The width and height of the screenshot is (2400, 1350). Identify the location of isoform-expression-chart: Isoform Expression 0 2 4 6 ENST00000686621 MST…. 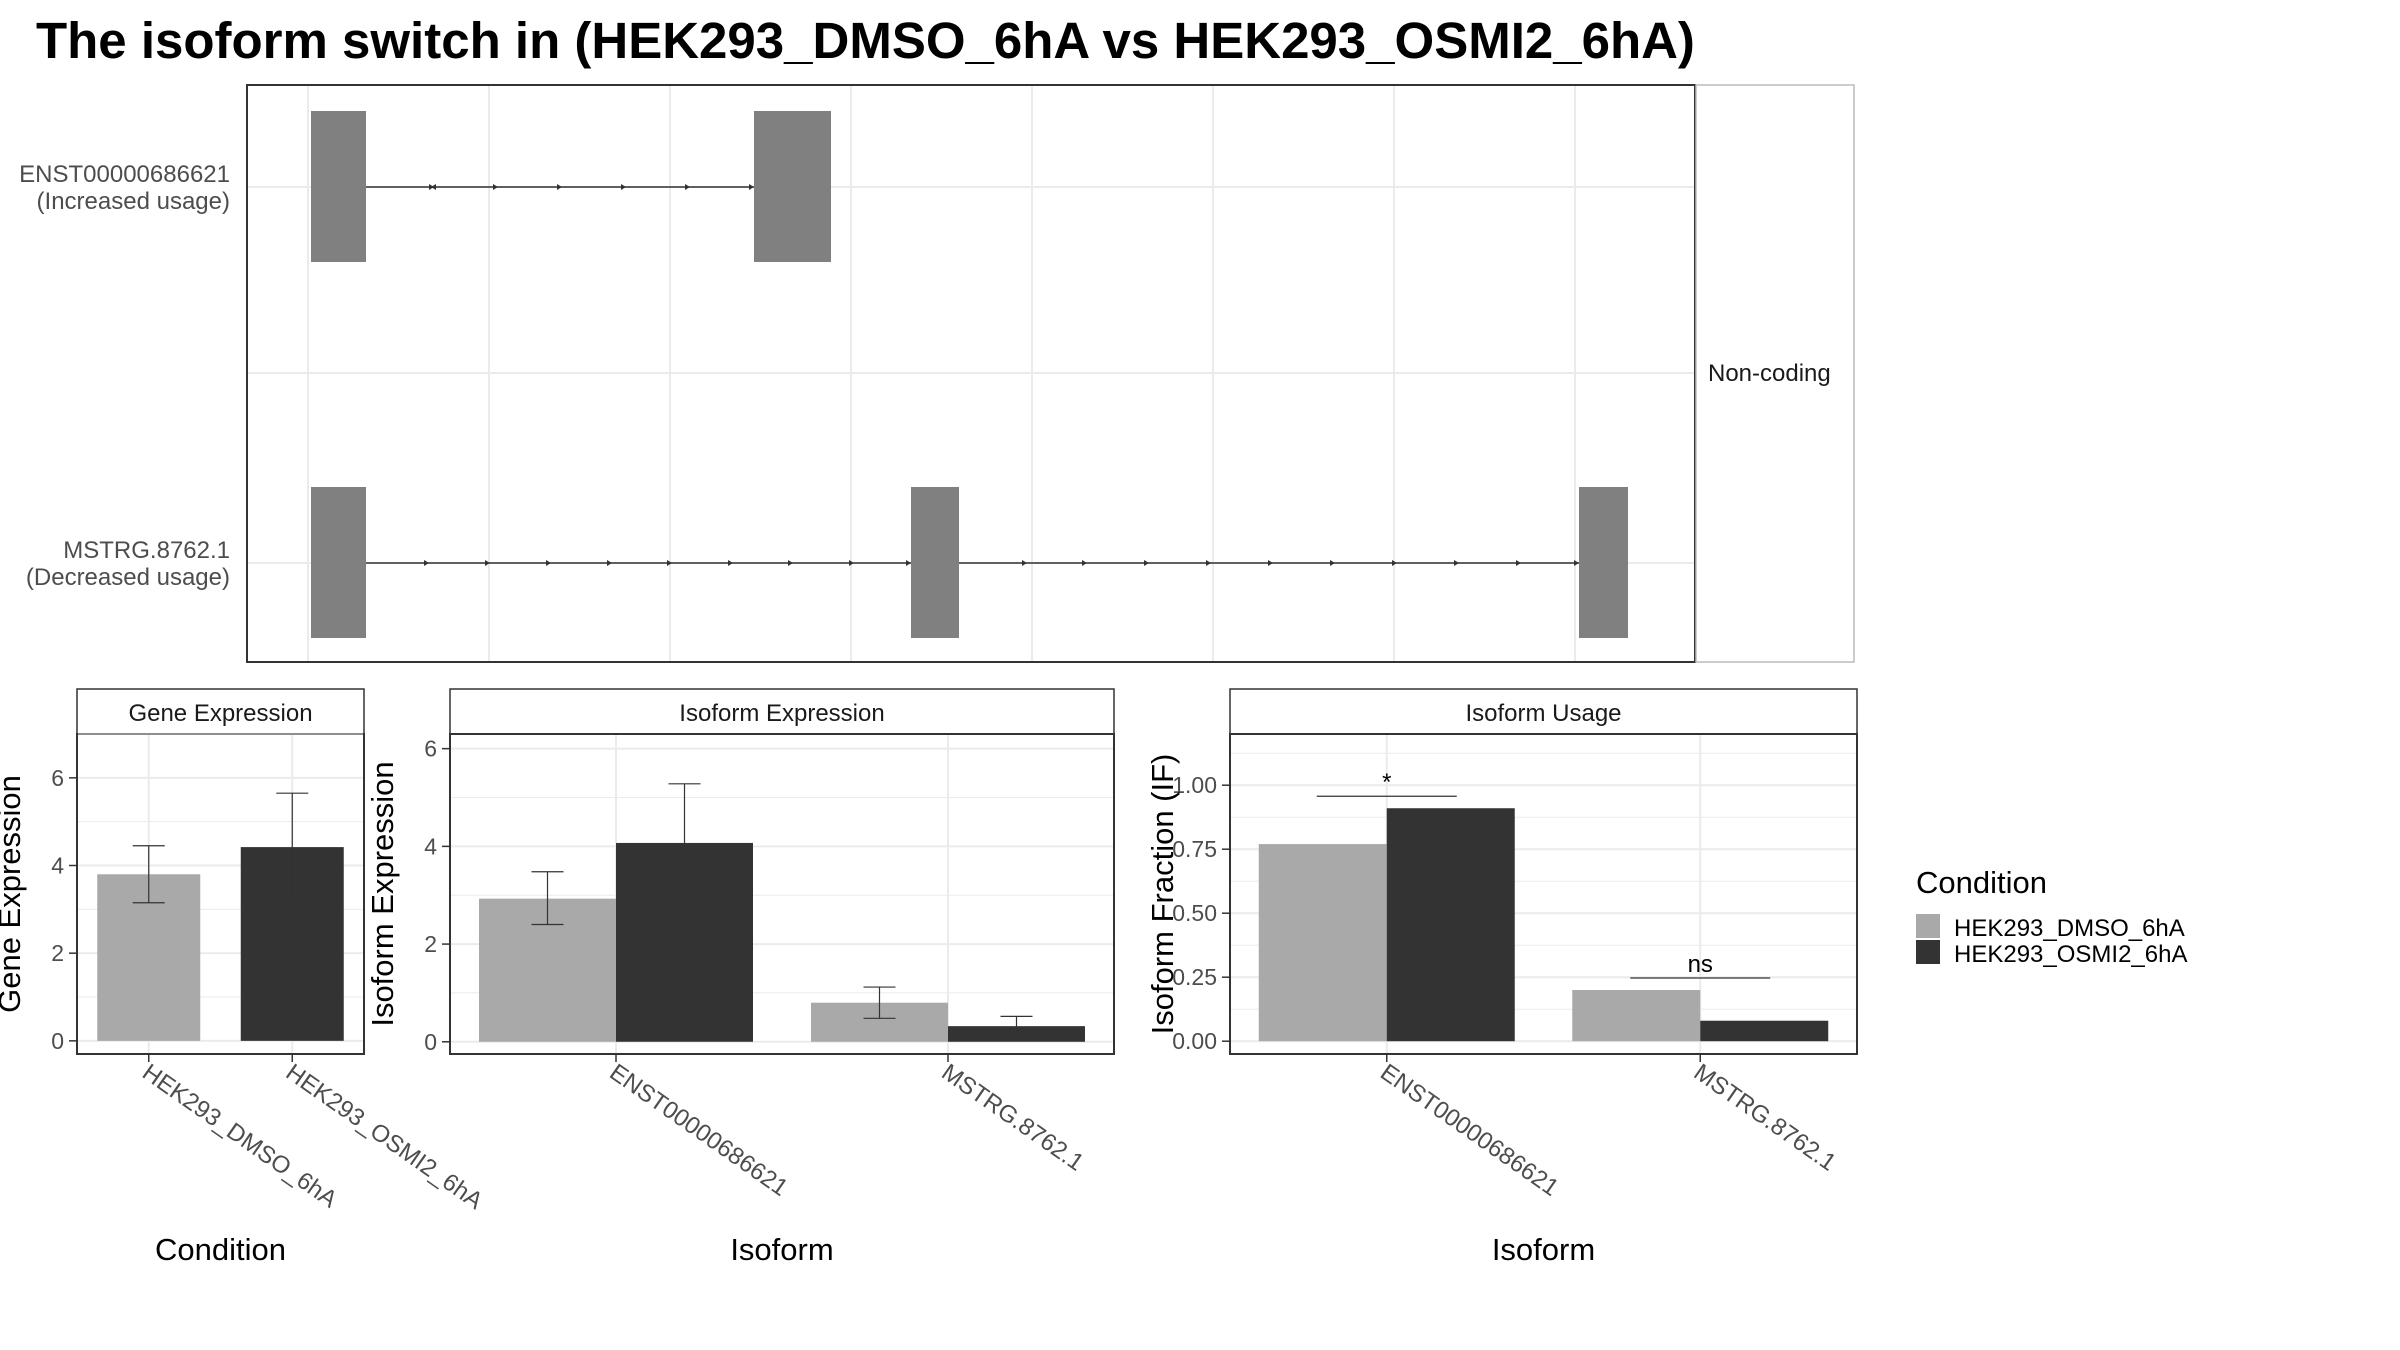
(740, 977).